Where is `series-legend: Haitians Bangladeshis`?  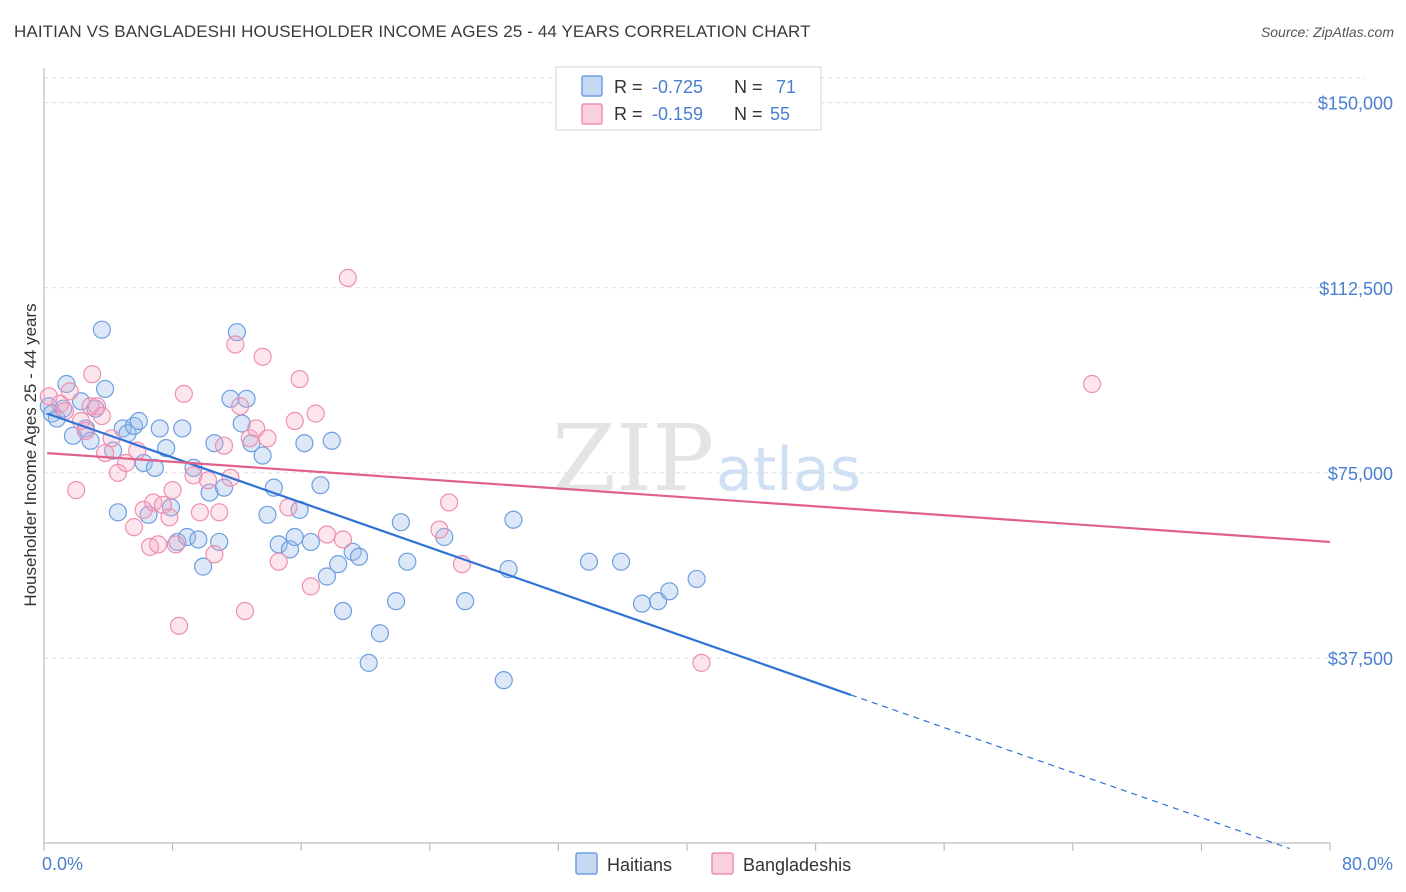 series-legend: Haitians Bangladeshis is located at coordinates (713, 863).